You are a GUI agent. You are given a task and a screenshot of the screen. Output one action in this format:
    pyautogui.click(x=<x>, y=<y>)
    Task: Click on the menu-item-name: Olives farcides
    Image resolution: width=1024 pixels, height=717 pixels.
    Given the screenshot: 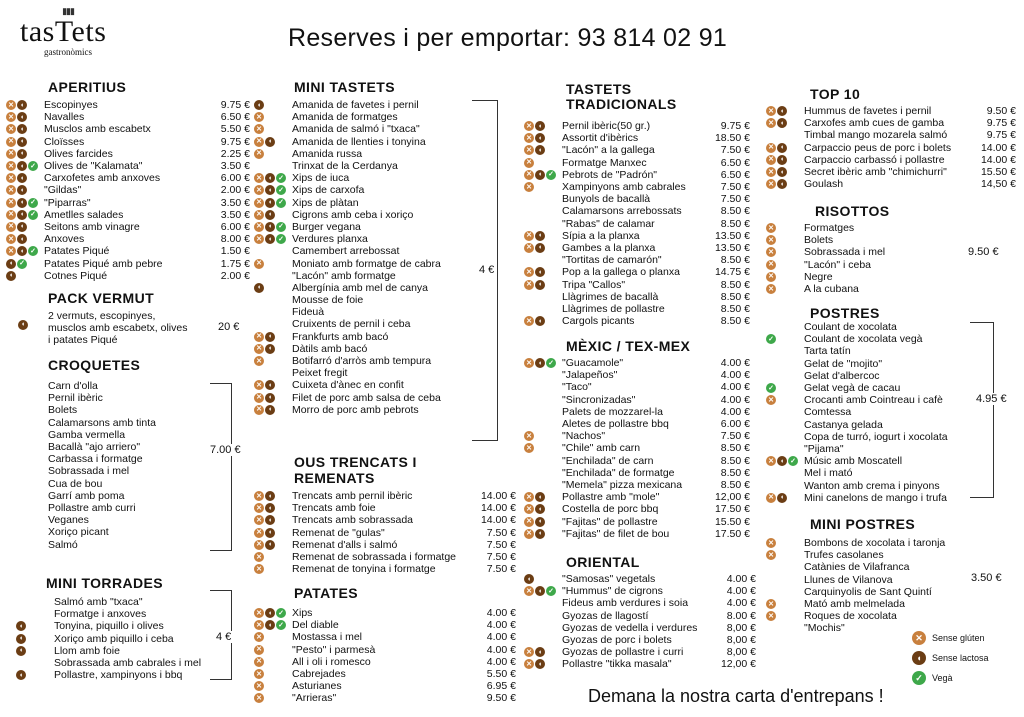 What is the action you would take?
    pyautogui.click(x=78, y=153)
    